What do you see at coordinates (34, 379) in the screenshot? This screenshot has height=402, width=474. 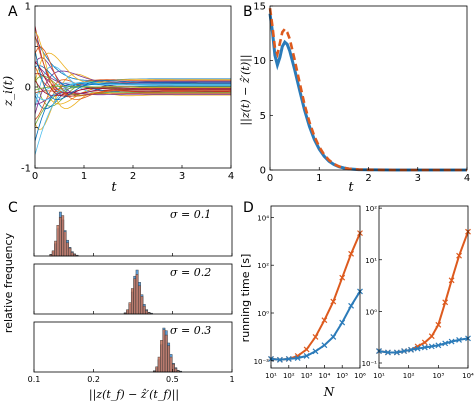 I see `x-tick-label: 0.1` at bounding box center [34, 379].